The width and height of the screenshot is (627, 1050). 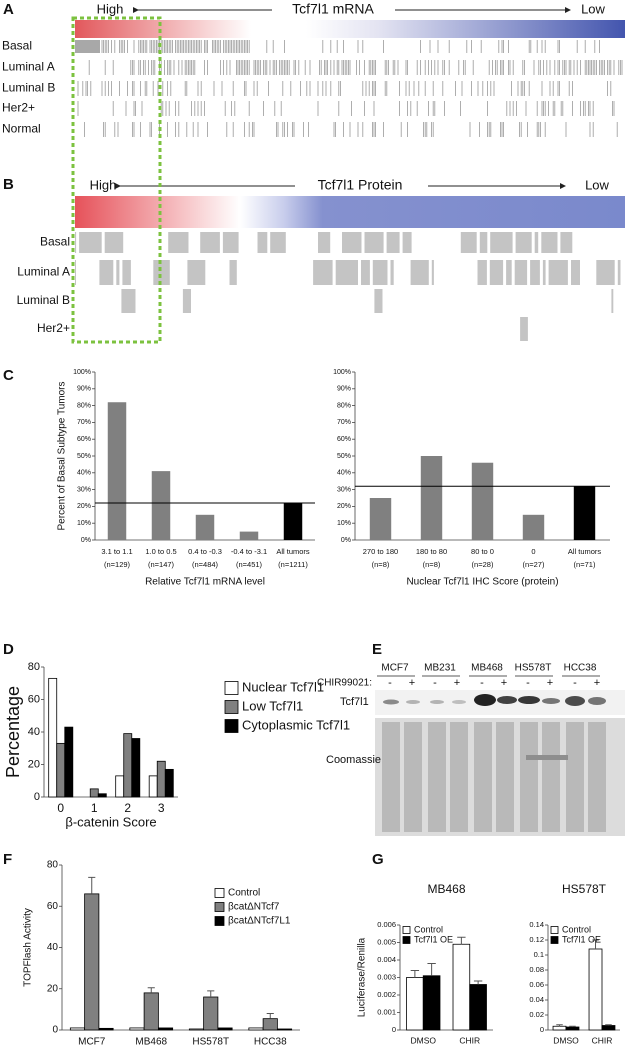 What do you see at coordinates (116, 180) in the screenshot?
I see `highlight-box` at bounding box center [116, 180].